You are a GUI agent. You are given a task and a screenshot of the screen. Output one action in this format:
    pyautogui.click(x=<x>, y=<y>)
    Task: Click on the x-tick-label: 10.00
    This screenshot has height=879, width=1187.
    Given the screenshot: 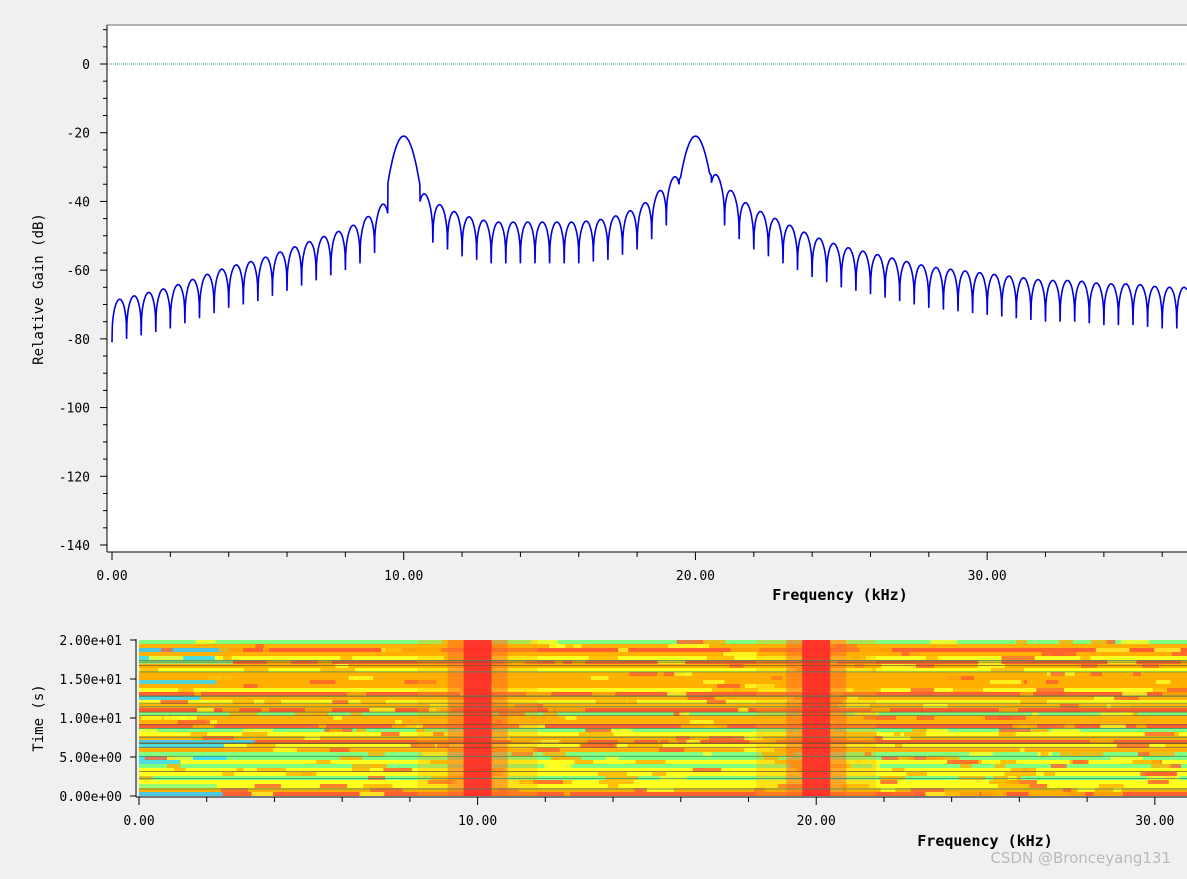 What is the action you would take?
    pyautogui.click(x=403, y=576)
    